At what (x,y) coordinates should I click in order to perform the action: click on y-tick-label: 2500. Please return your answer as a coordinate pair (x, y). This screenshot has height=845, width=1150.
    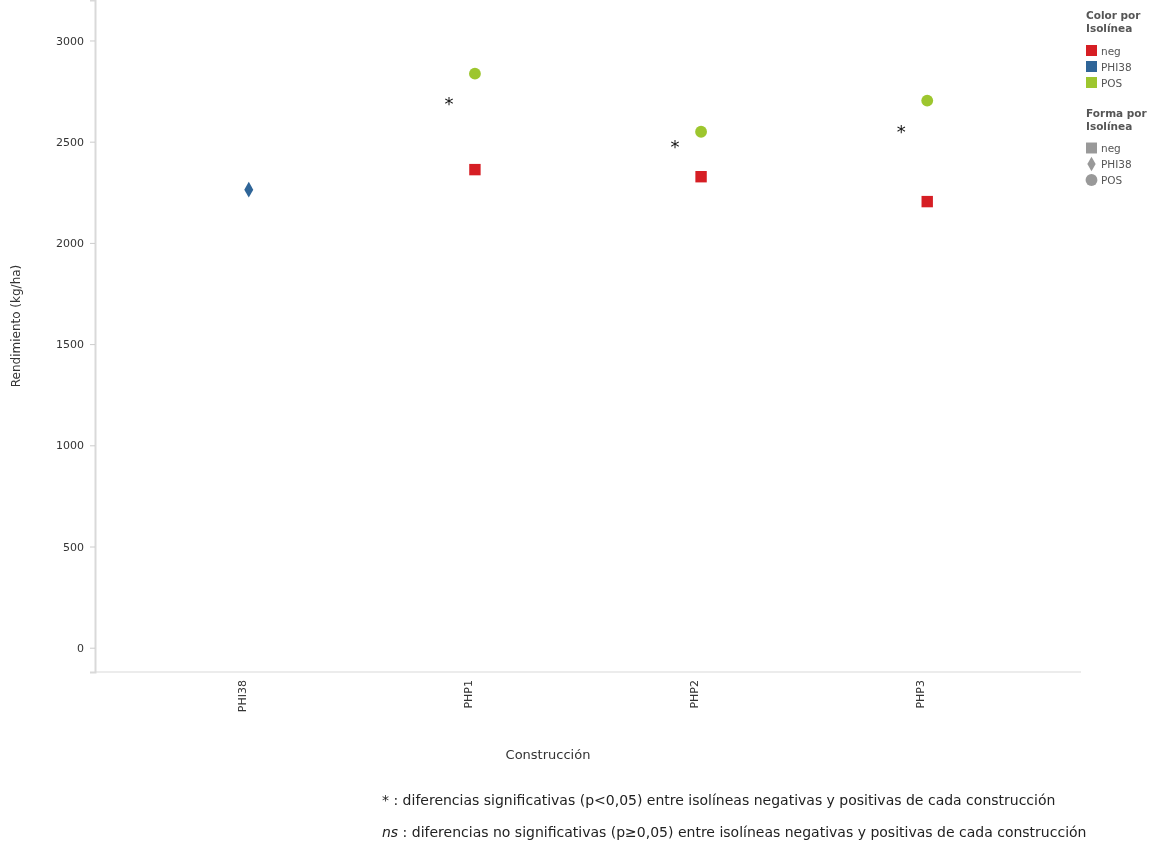
    Looking at the image, I should click on (70, 142).